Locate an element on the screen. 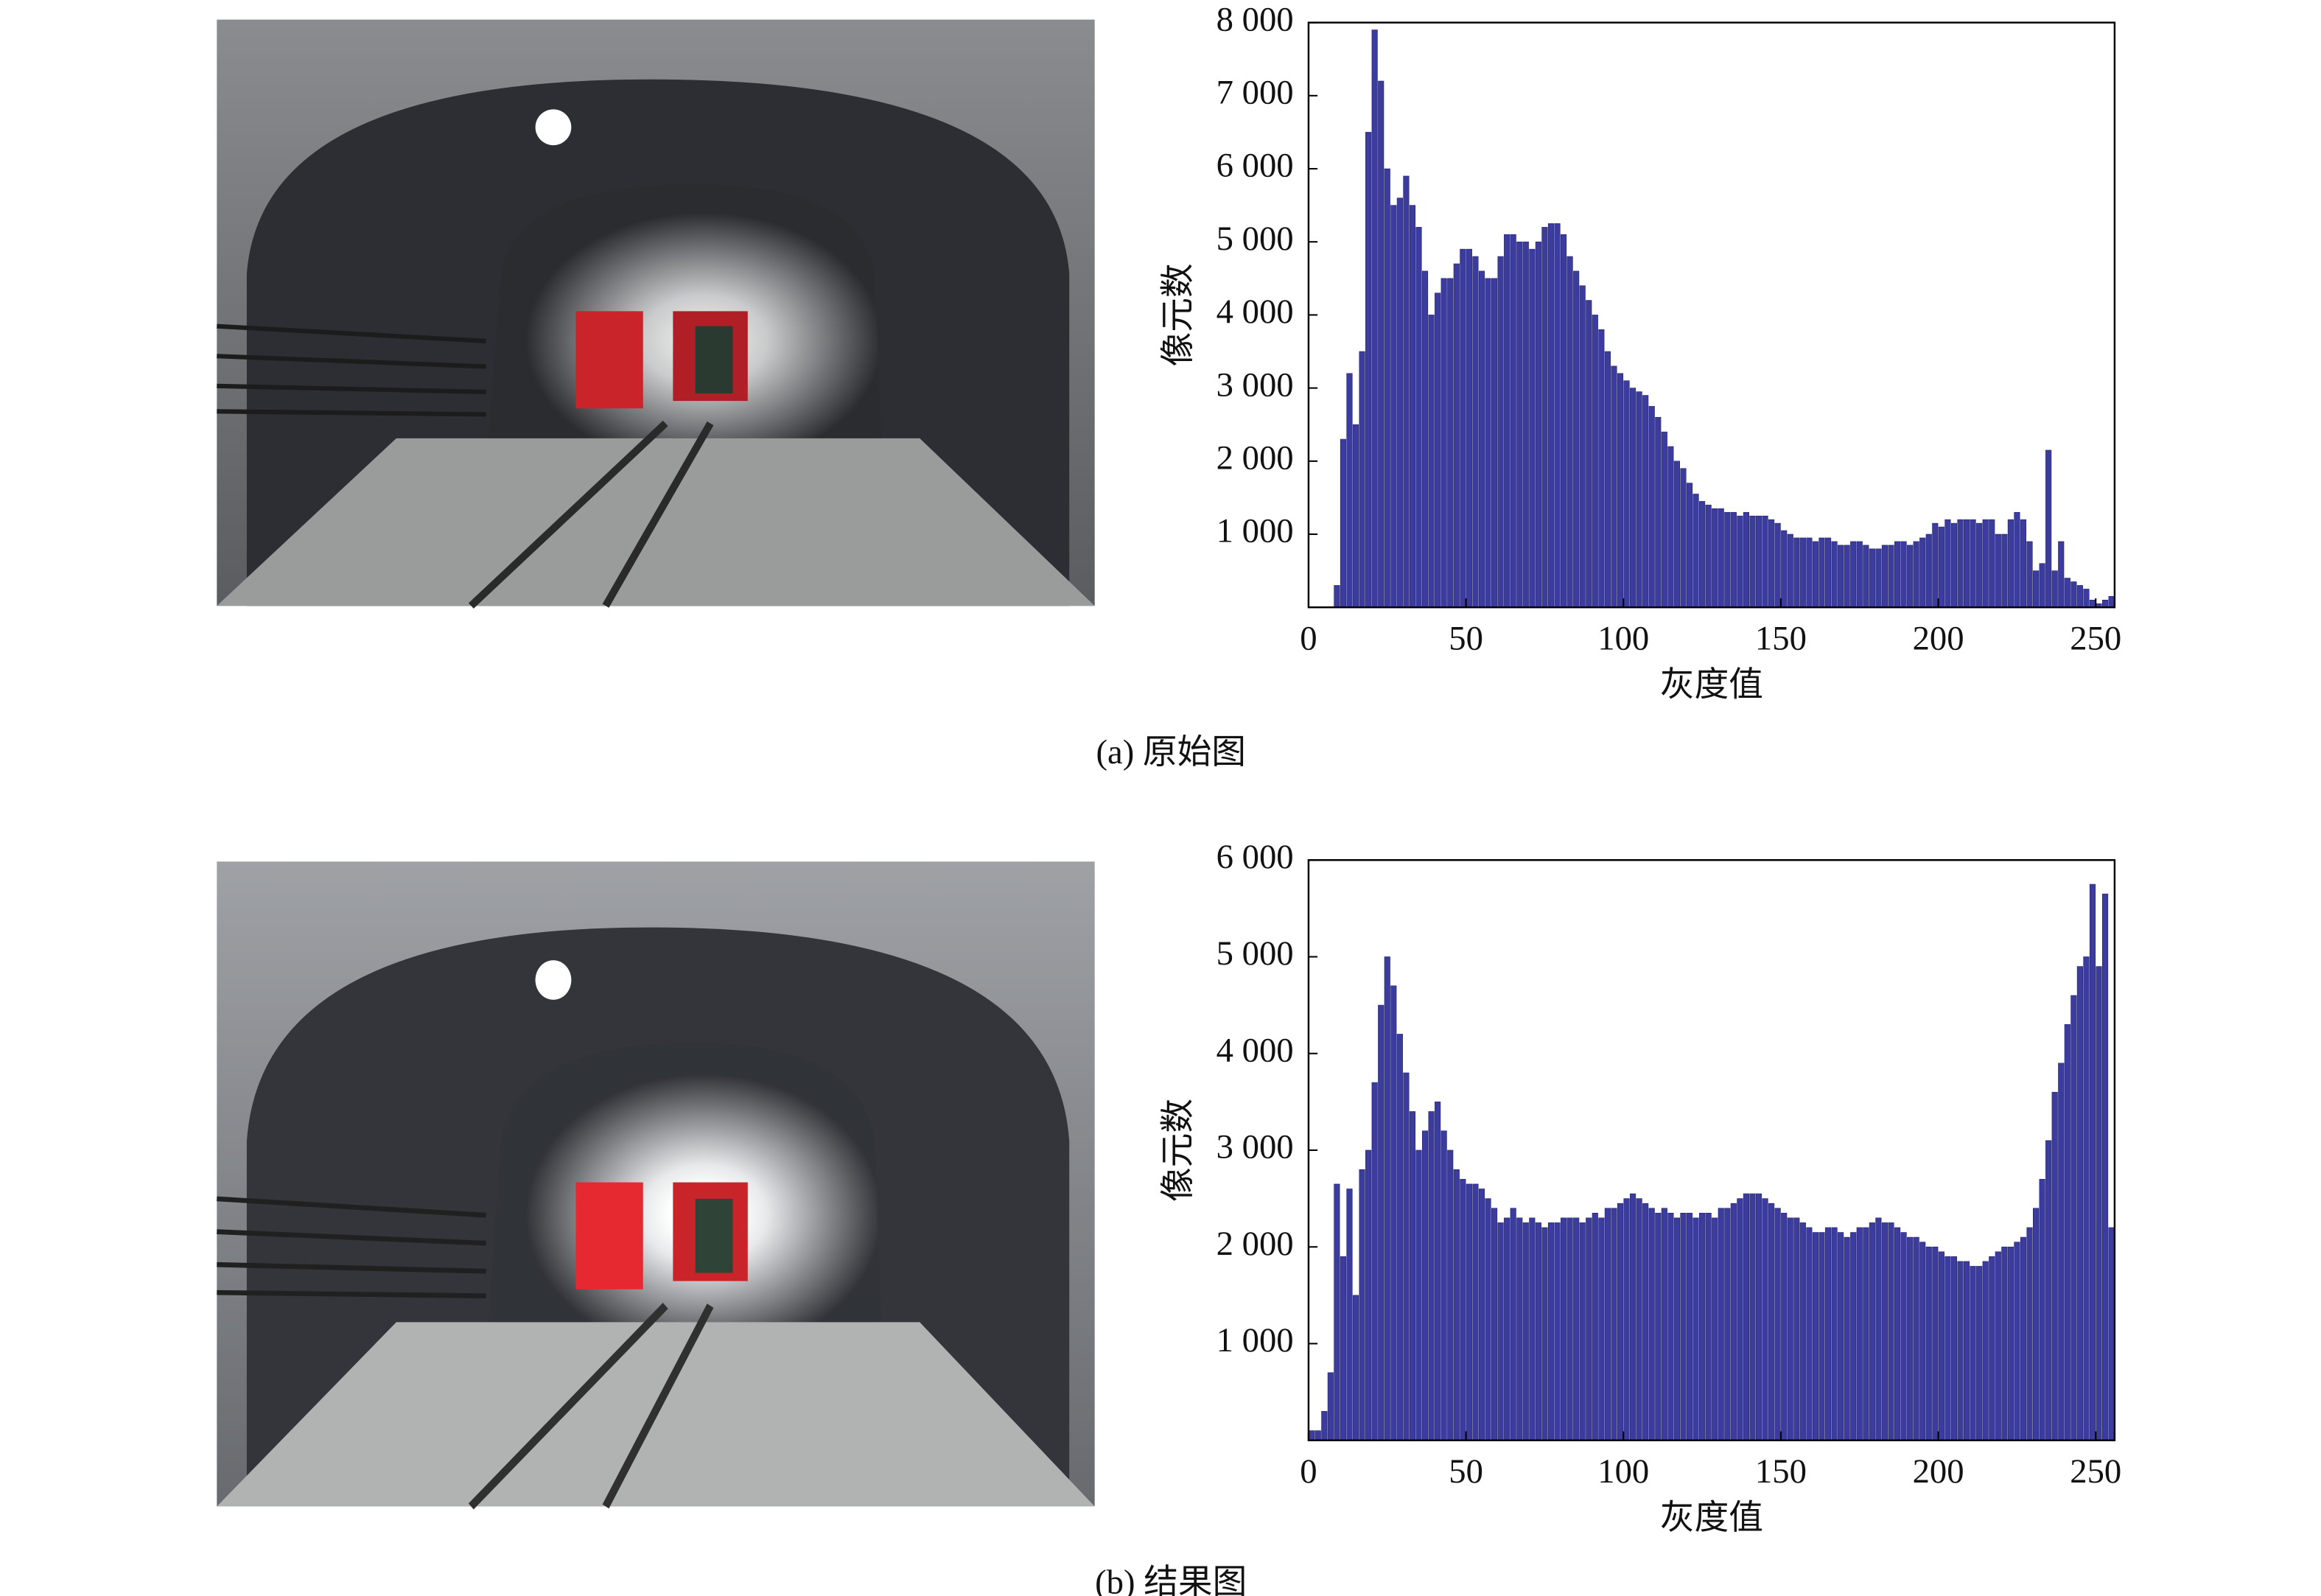 Image resolution: width=2321 pixels, height=1596 pixels. x-axis-label: 灰度值 is located at coordinates (1711, 685).